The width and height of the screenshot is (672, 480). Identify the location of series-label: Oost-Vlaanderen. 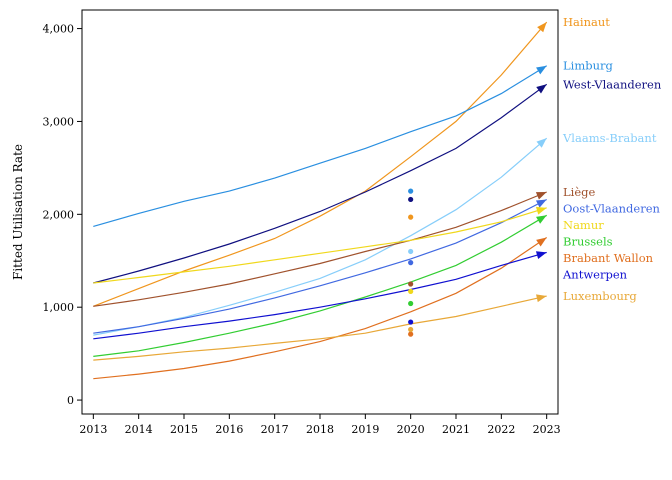
(611, 209).